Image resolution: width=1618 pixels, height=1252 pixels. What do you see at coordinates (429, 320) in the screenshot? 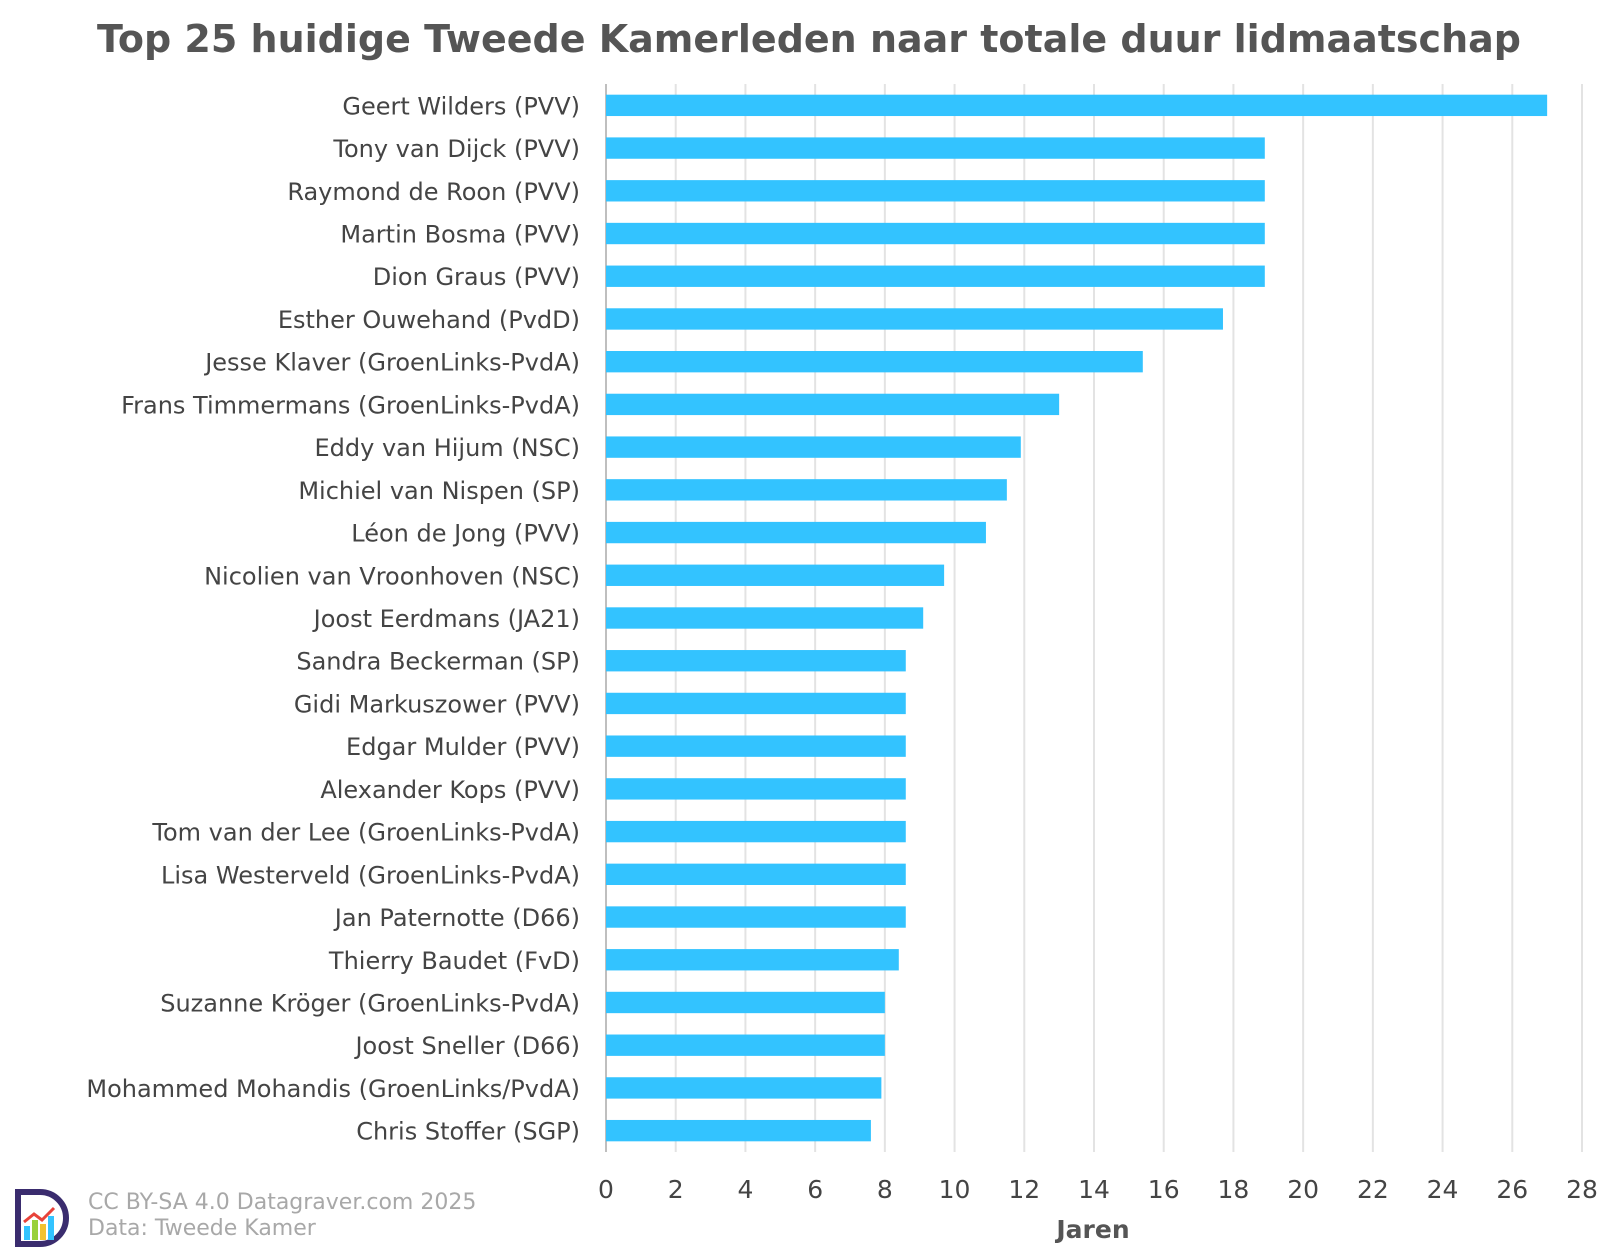
I see `category-label: Esther Ouwehand (PvdD)` at bounding box center [429, 320].